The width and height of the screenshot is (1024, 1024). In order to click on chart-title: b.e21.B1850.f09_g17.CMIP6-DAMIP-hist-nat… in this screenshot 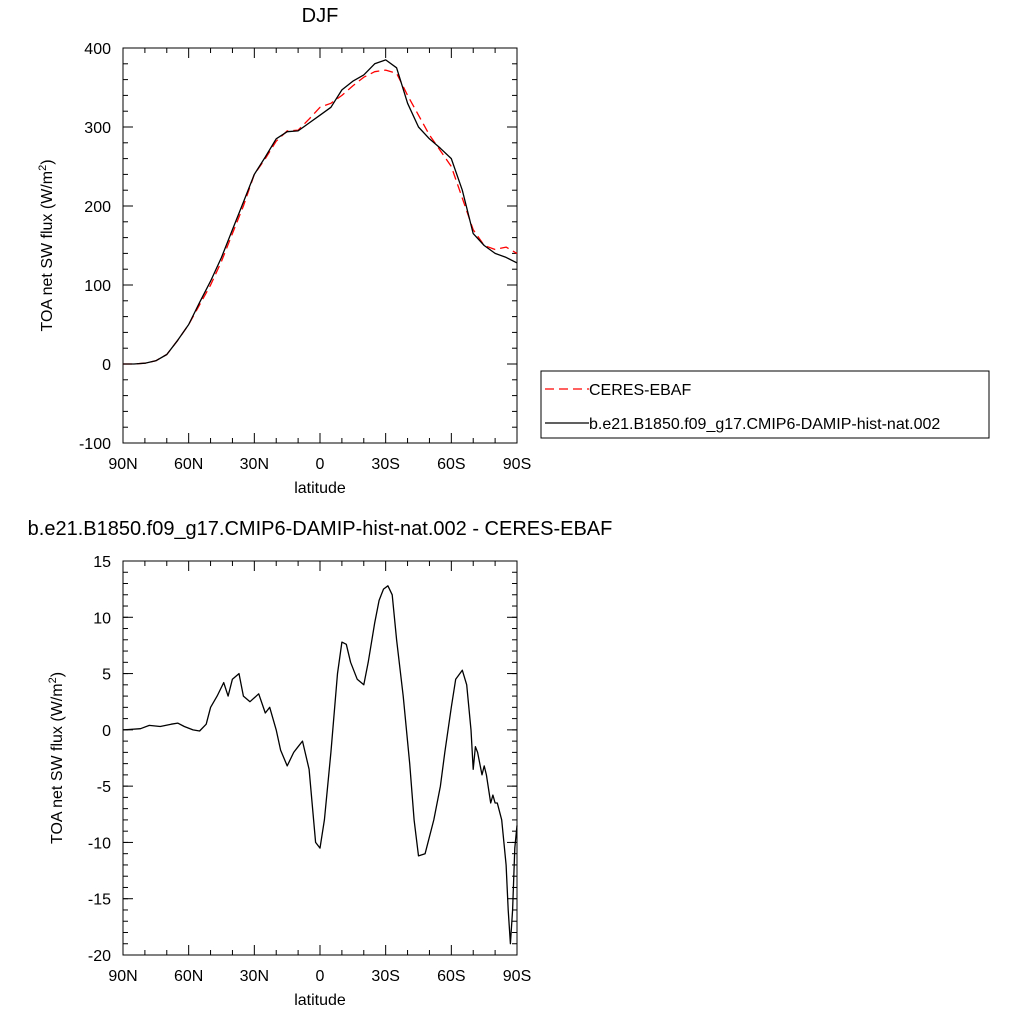, I will do `click(320, 529)`.